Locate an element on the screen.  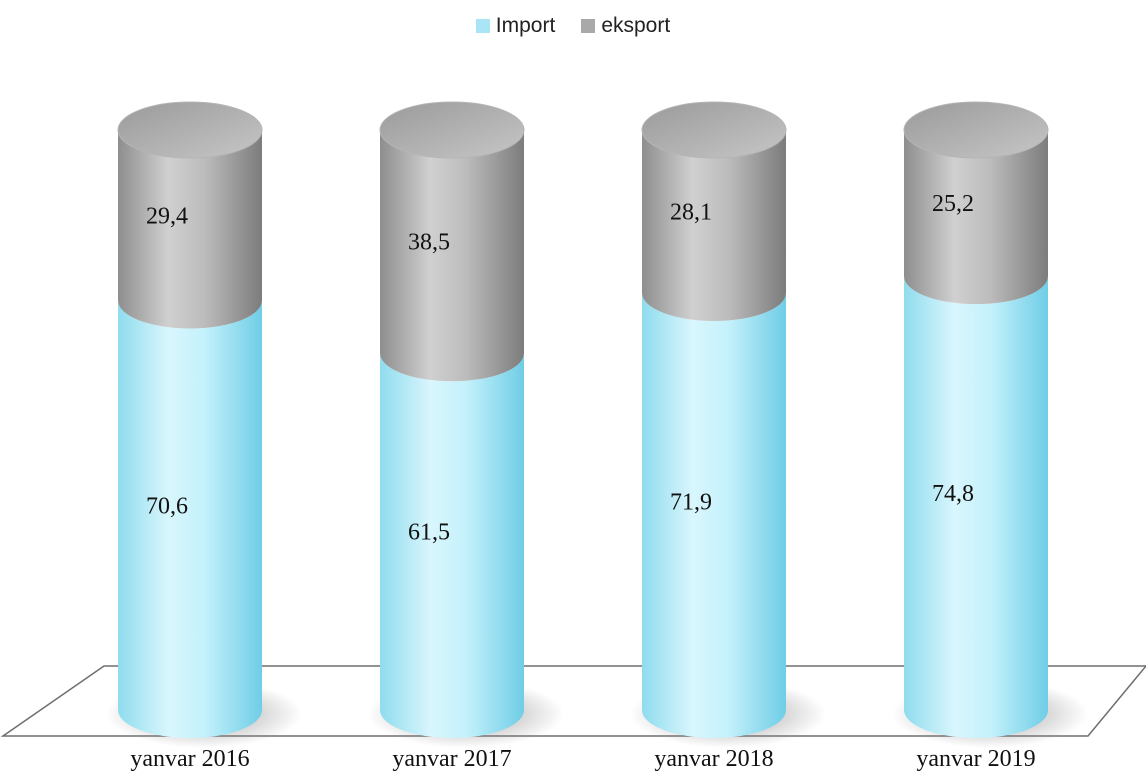
legend-swatch-import is located at coordinates (482, 26).